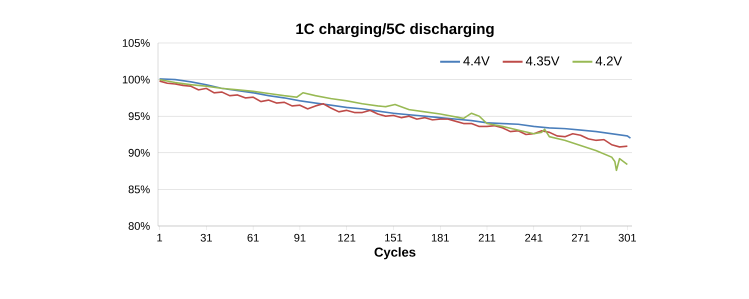 The height and width of the screenshot is (299, 749). Describe the element at coordinates (627, 238) in the screenshot. I see `x-tick-label: 301` at that location.